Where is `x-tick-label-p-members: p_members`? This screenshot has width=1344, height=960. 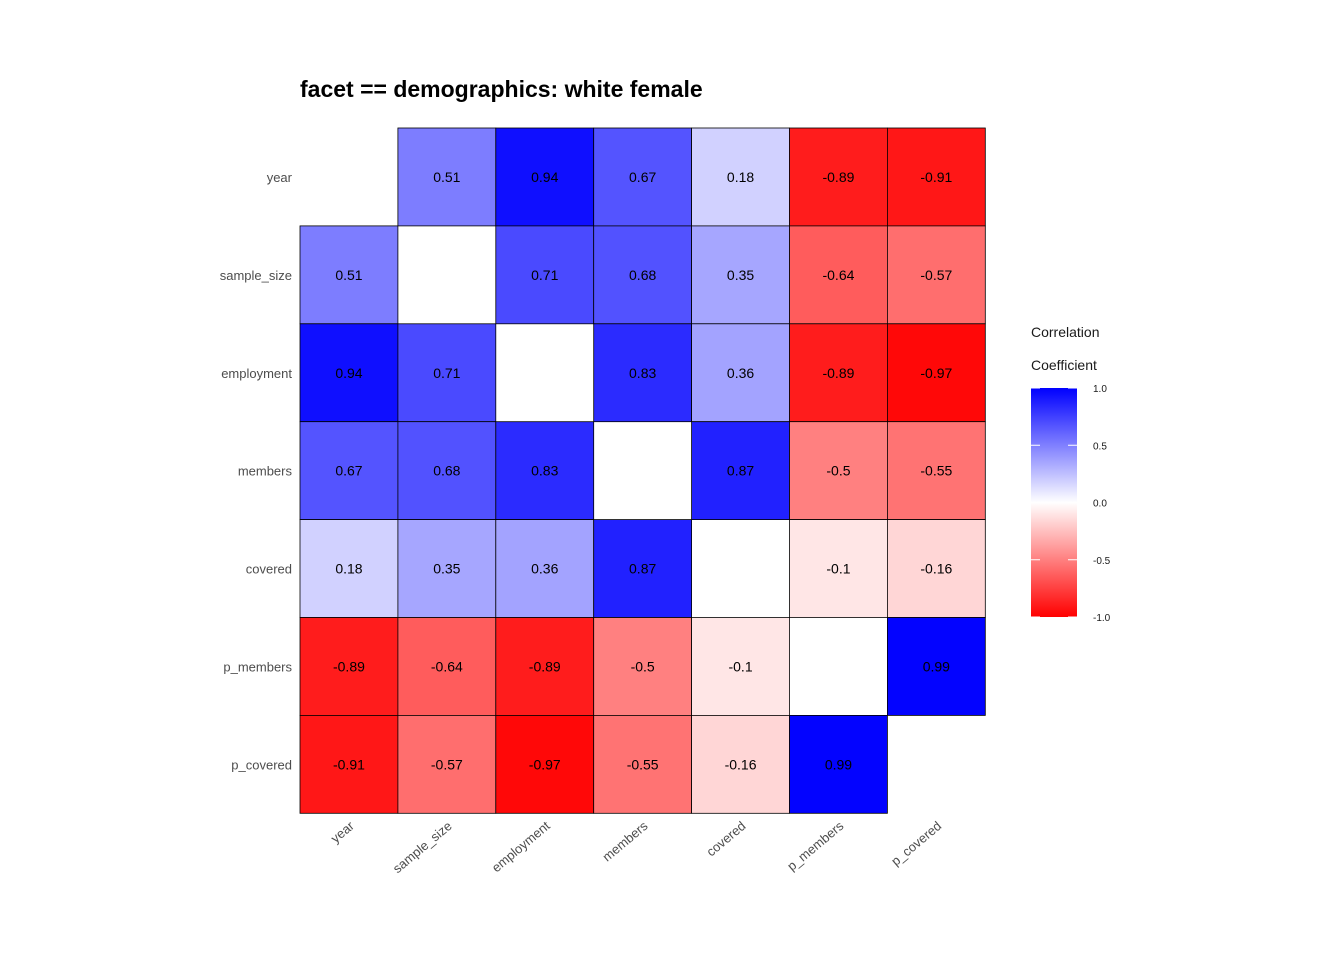
x-tick-label-p-members: p_members is located at coordinates (815, 846).